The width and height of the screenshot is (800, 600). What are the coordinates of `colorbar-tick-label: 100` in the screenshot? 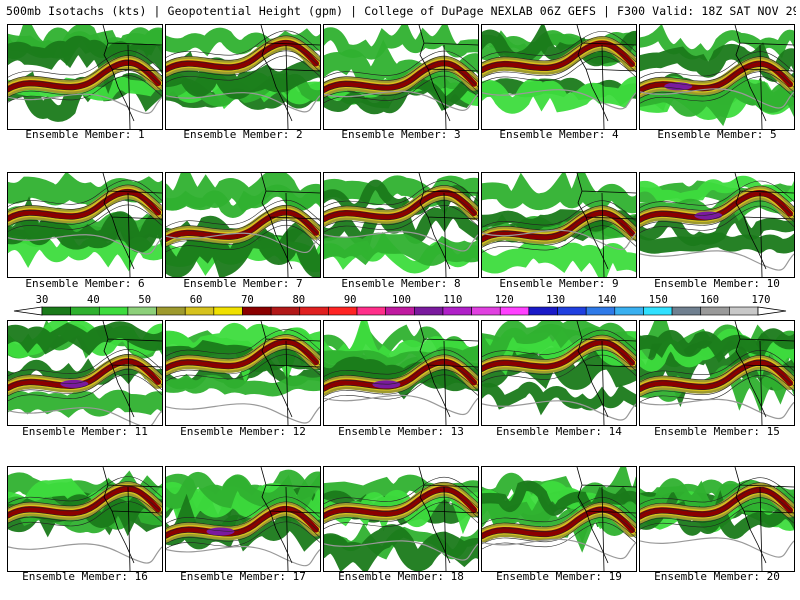 It's located at (401, 300).